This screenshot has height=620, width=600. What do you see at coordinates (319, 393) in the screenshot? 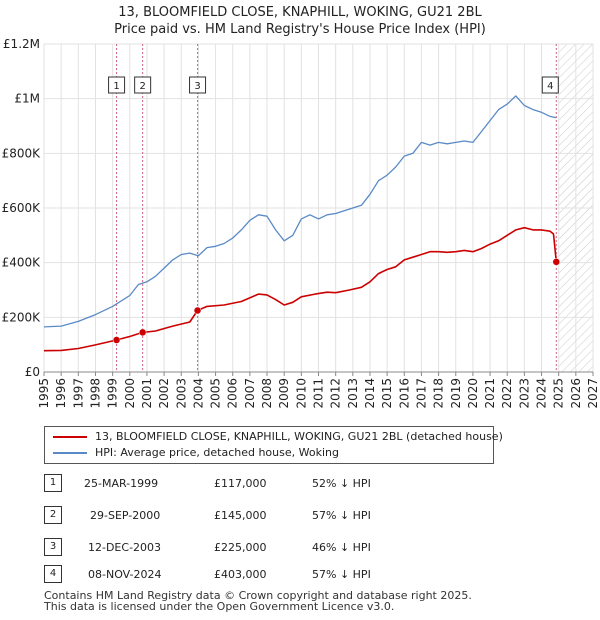
I see `x-tick-label: 2011` at bounding box center [319, 393].